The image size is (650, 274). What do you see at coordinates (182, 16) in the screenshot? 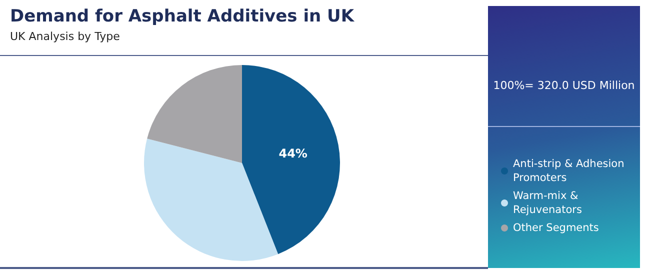
I see `chart-title: Demand for Asphalt Additives in UK` at bounding box center [182, 16].